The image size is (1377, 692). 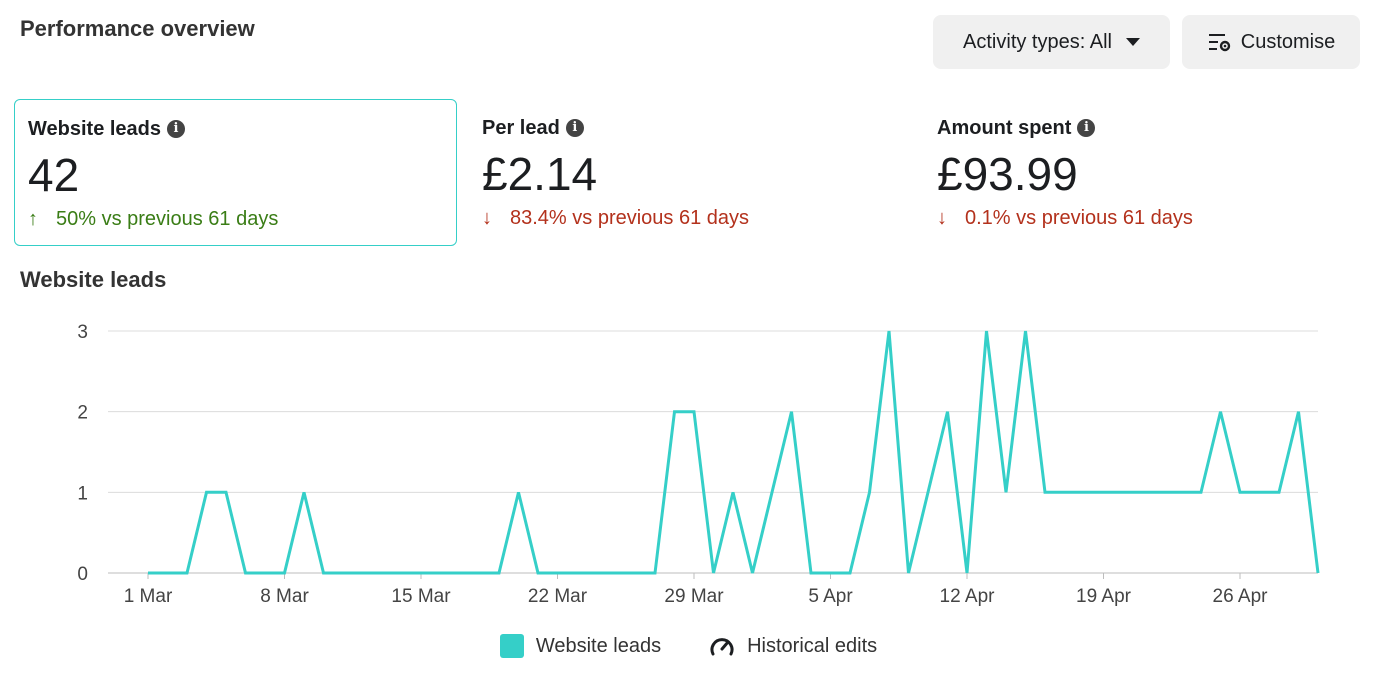 What do you see at coordinates (697, 128) in the screenshot?
I see `metric-label-row: Per lead i` at bounding box center [697, 128].